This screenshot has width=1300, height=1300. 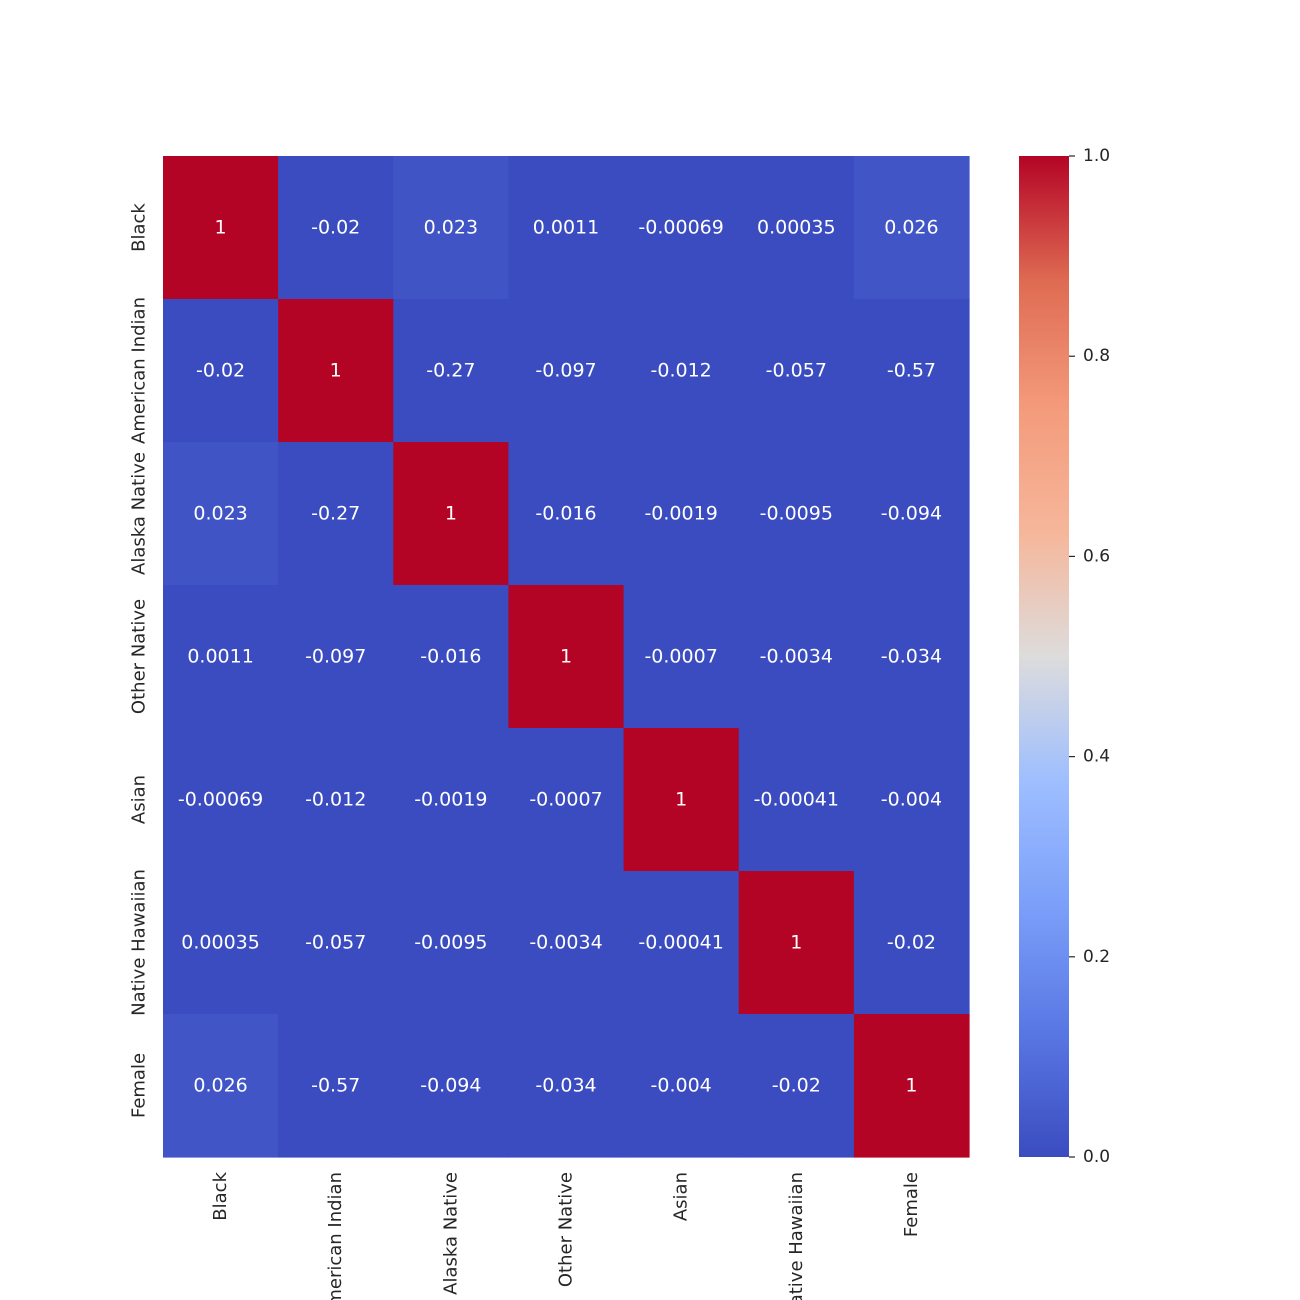 What do you see at coordinates (1044, 656) in the screenshot?
I see `colorbar-gradient` at bounding box center [1044, 656].